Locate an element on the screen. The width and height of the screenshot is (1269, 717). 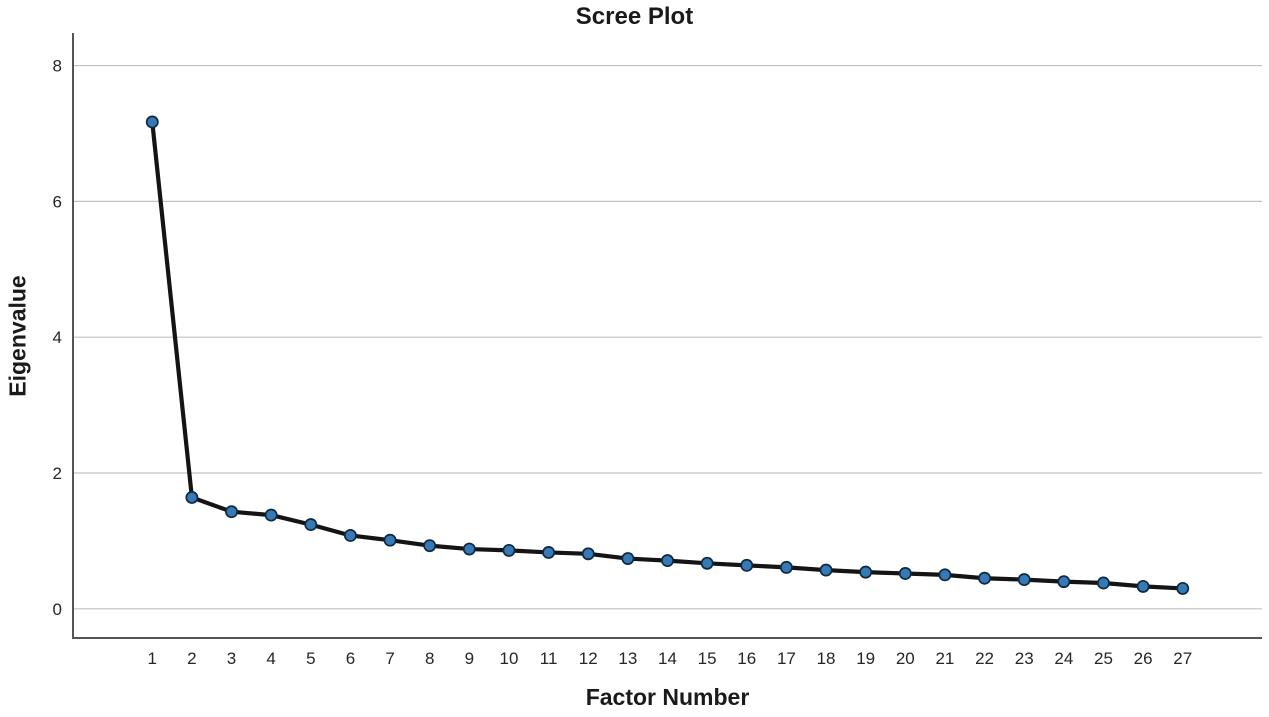
x-tick-label: 19 is located at coordinates (865, 658).